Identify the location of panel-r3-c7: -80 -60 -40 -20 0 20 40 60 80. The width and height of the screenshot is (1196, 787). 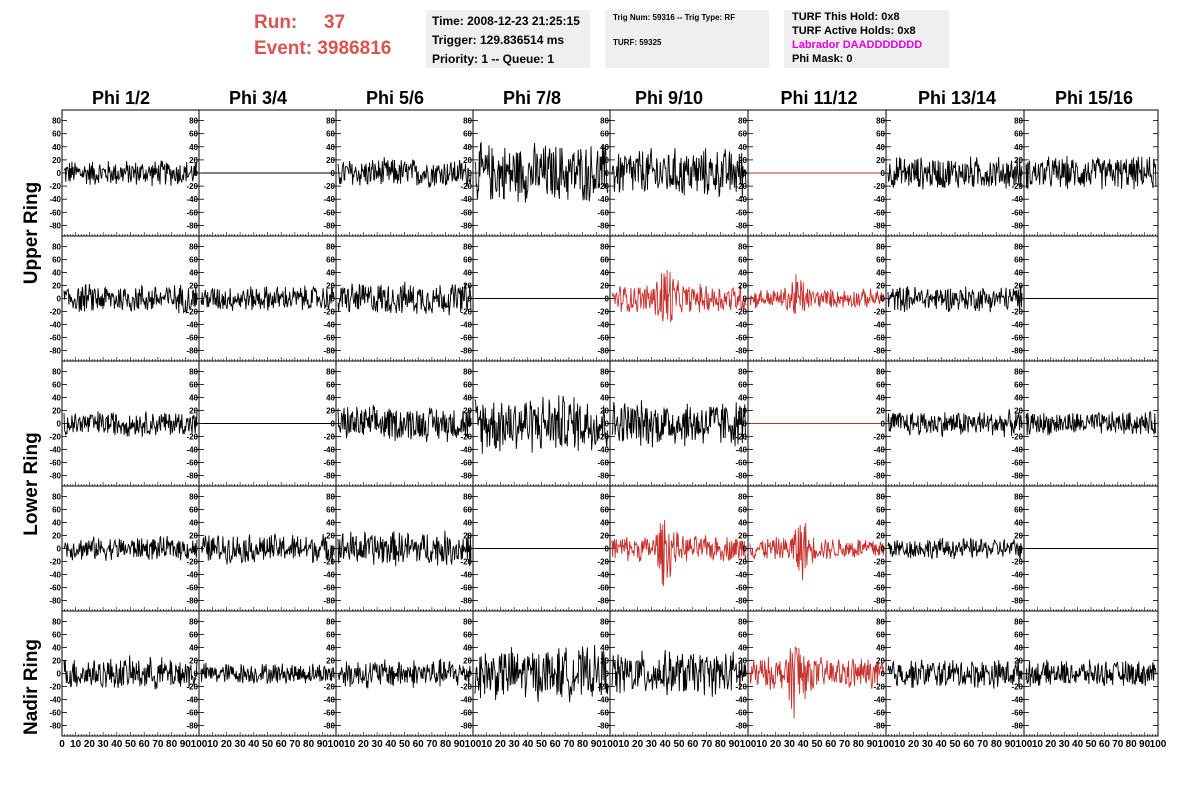
(1085, 548).